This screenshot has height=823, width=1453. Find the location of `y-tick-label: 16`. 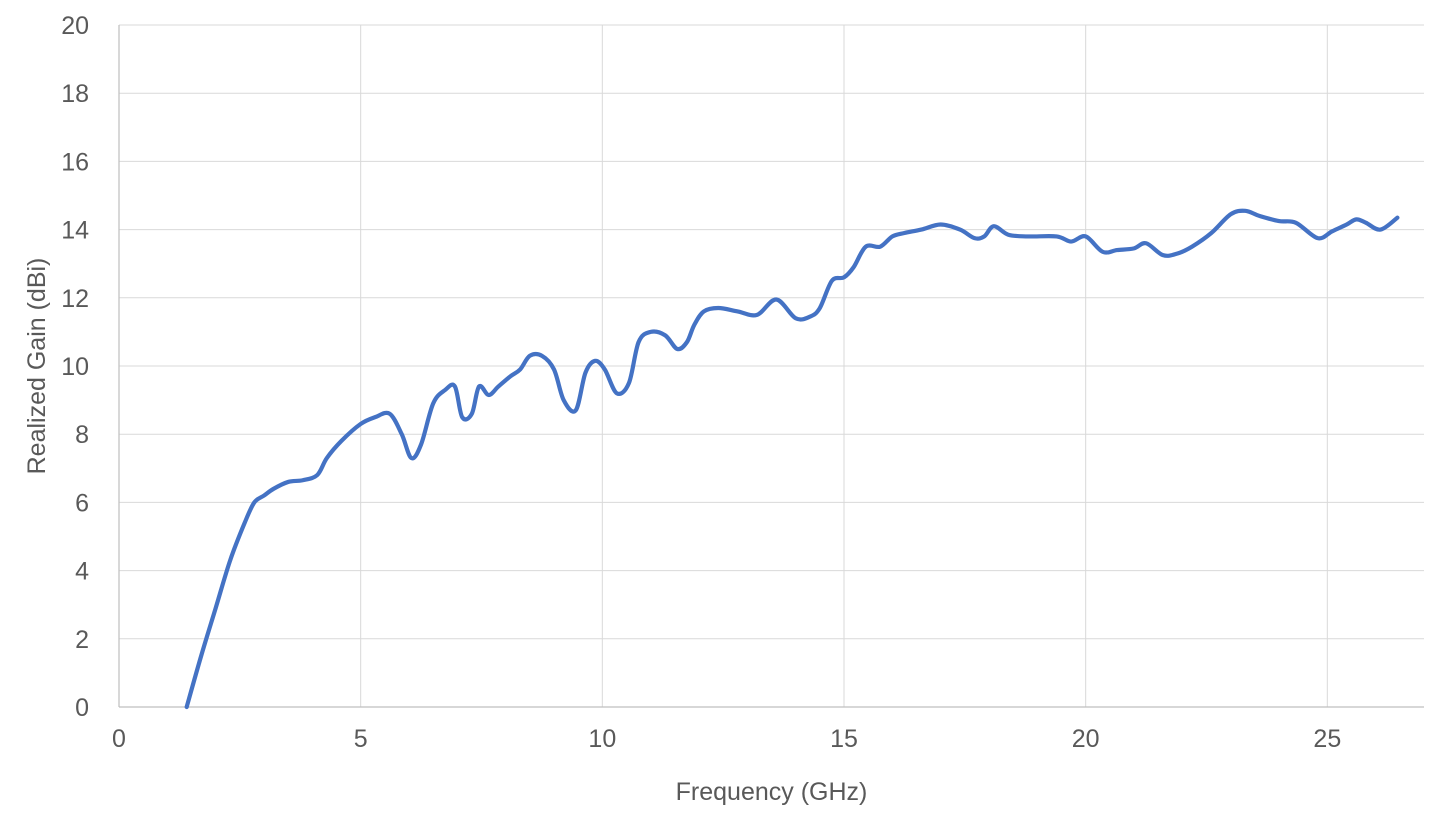

y-tick-label: 16 is located at coordinates (75, 162).